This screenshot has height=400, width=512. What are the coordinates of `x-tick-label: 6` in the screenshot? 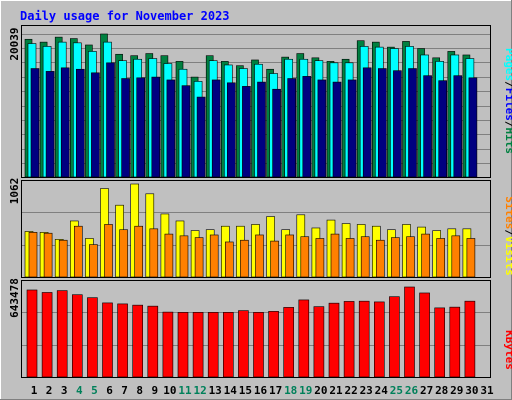 It's located at (109, 390).